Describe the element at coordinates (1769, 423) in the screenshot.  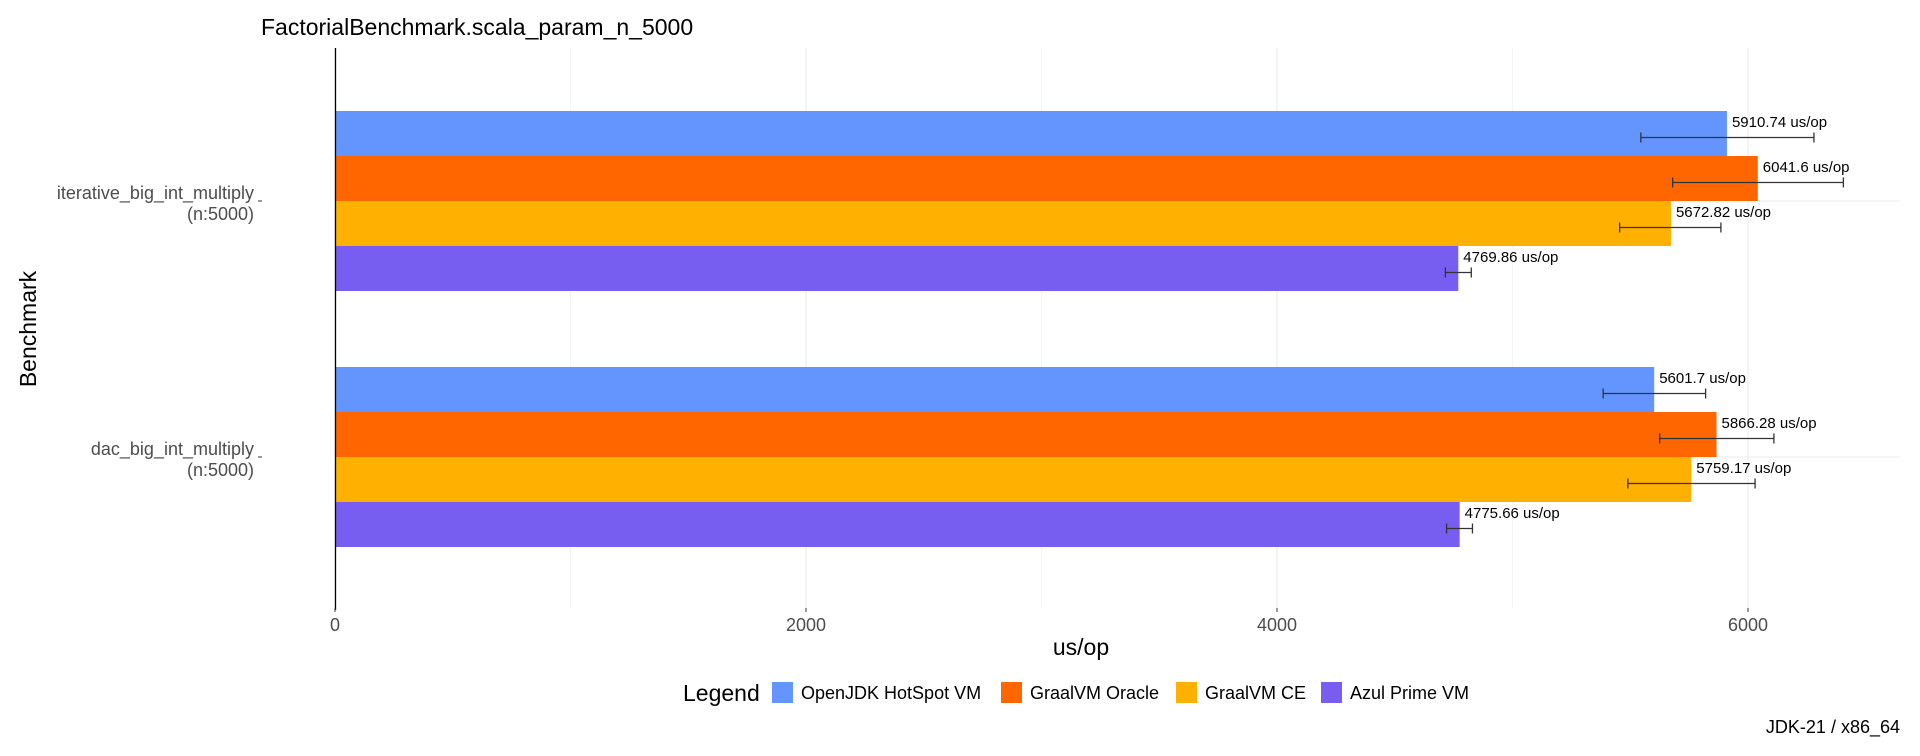
I see `data-label: 5866.28 us/op` at that location.